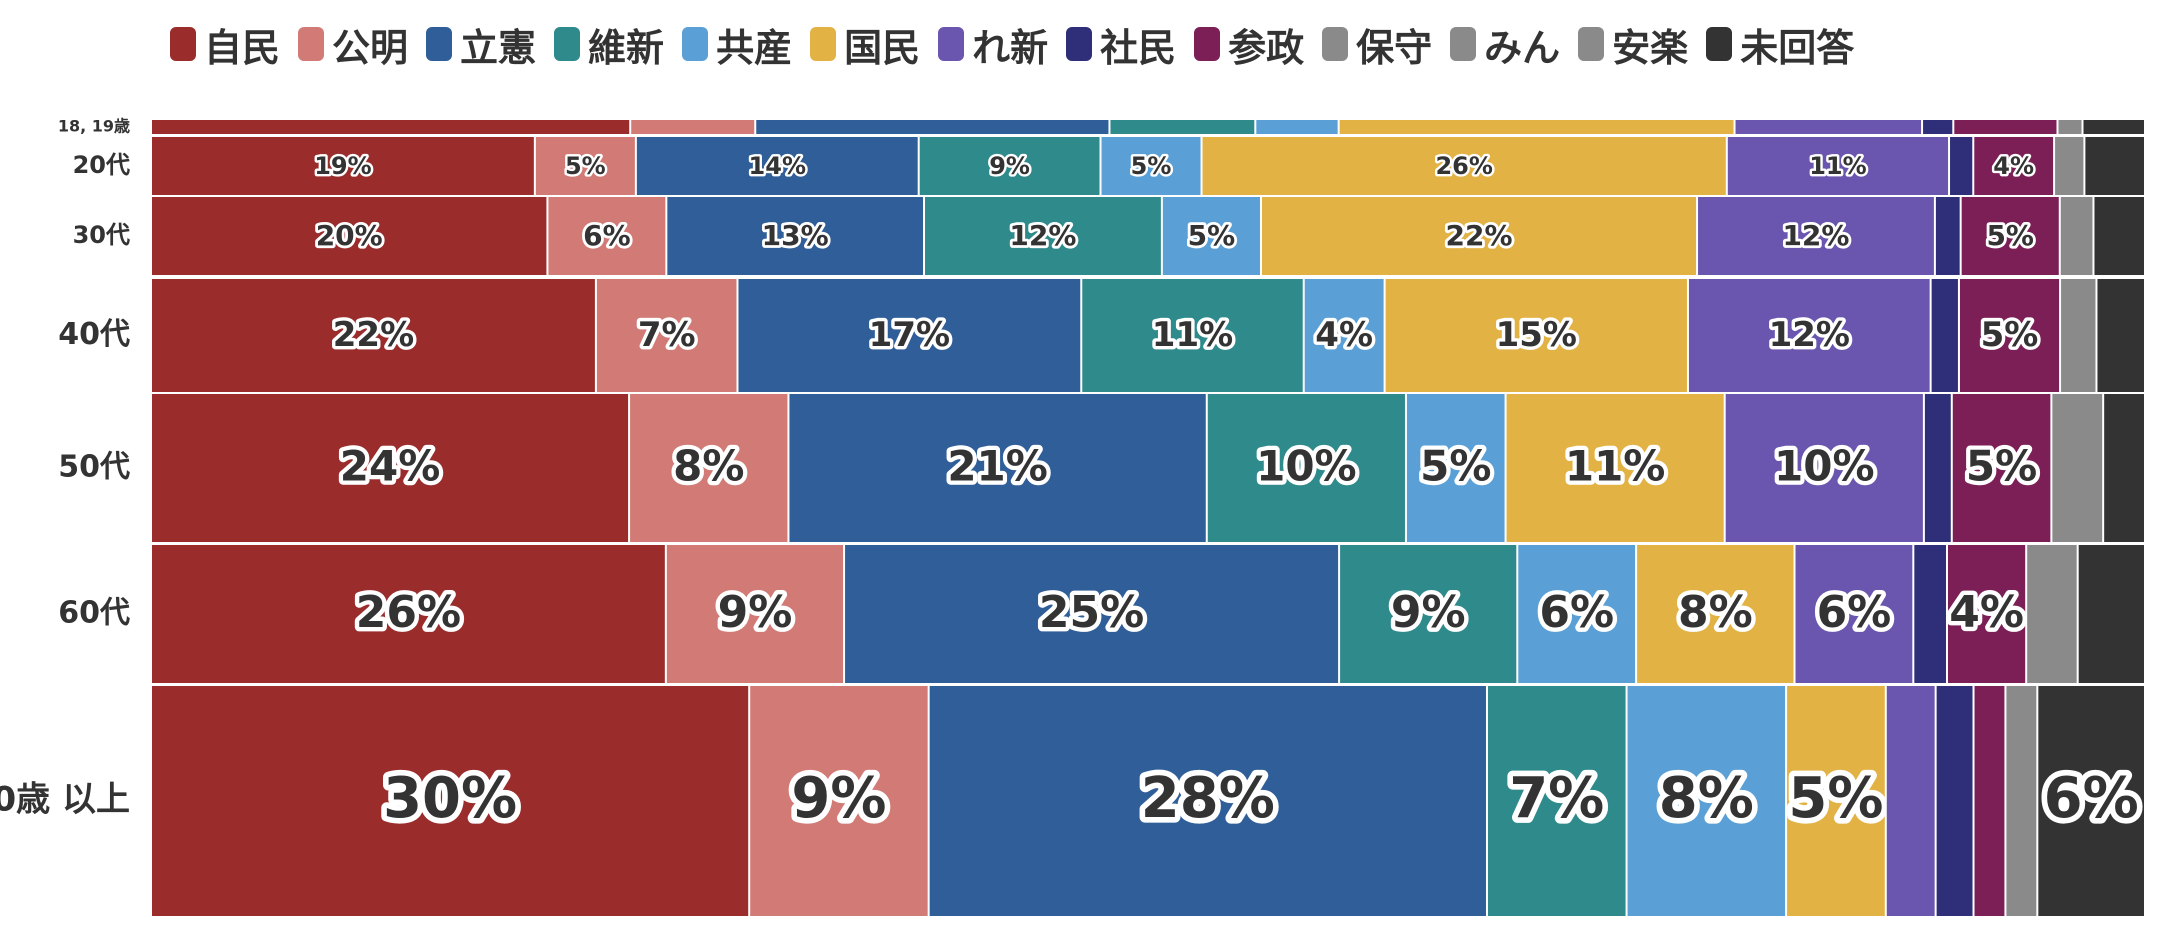 Image resolution: width=2172 pixels, height=948 pixels. Describe the element at coordinates (626, 47) in the screenshot. I see `legend-label: 維新` at that location.